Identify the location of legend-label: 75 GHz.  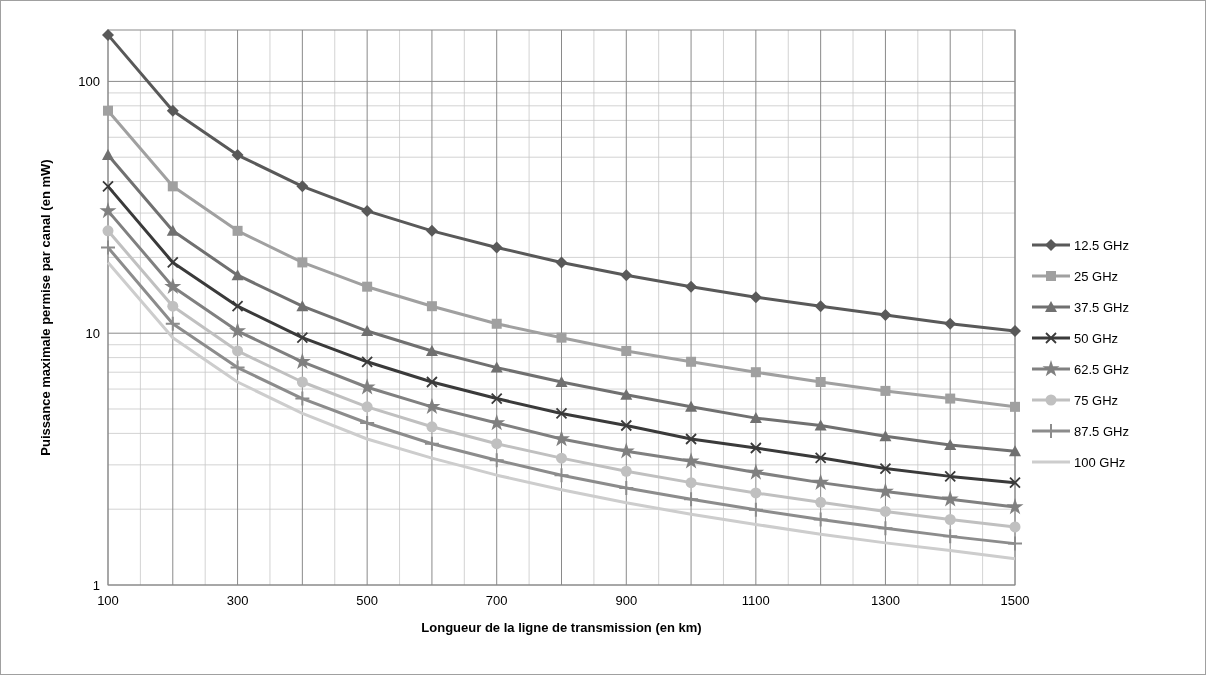
(1096, 400).